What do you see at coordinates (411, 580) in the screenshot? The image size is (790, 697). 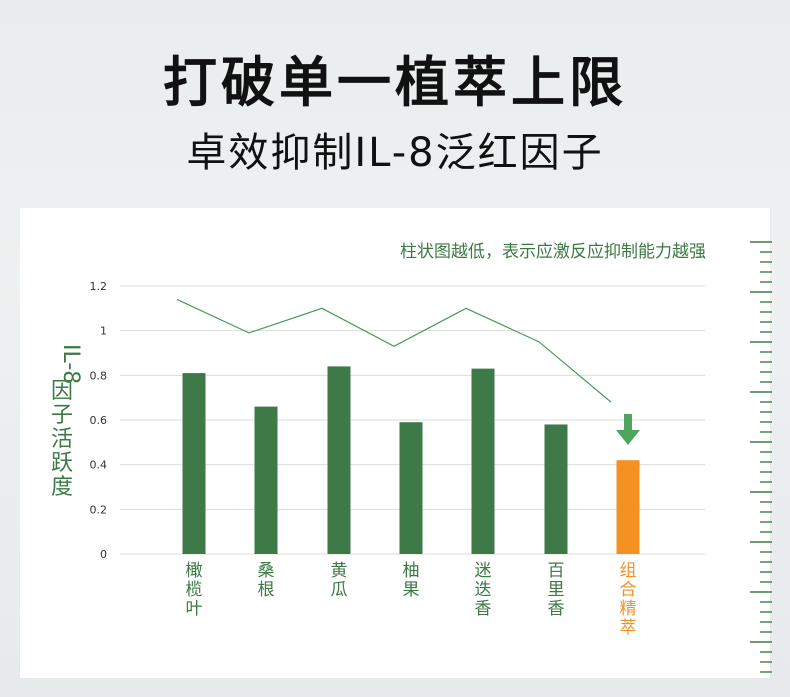 I see `category-label-3: 柚果` at bounding box center [411, 580].